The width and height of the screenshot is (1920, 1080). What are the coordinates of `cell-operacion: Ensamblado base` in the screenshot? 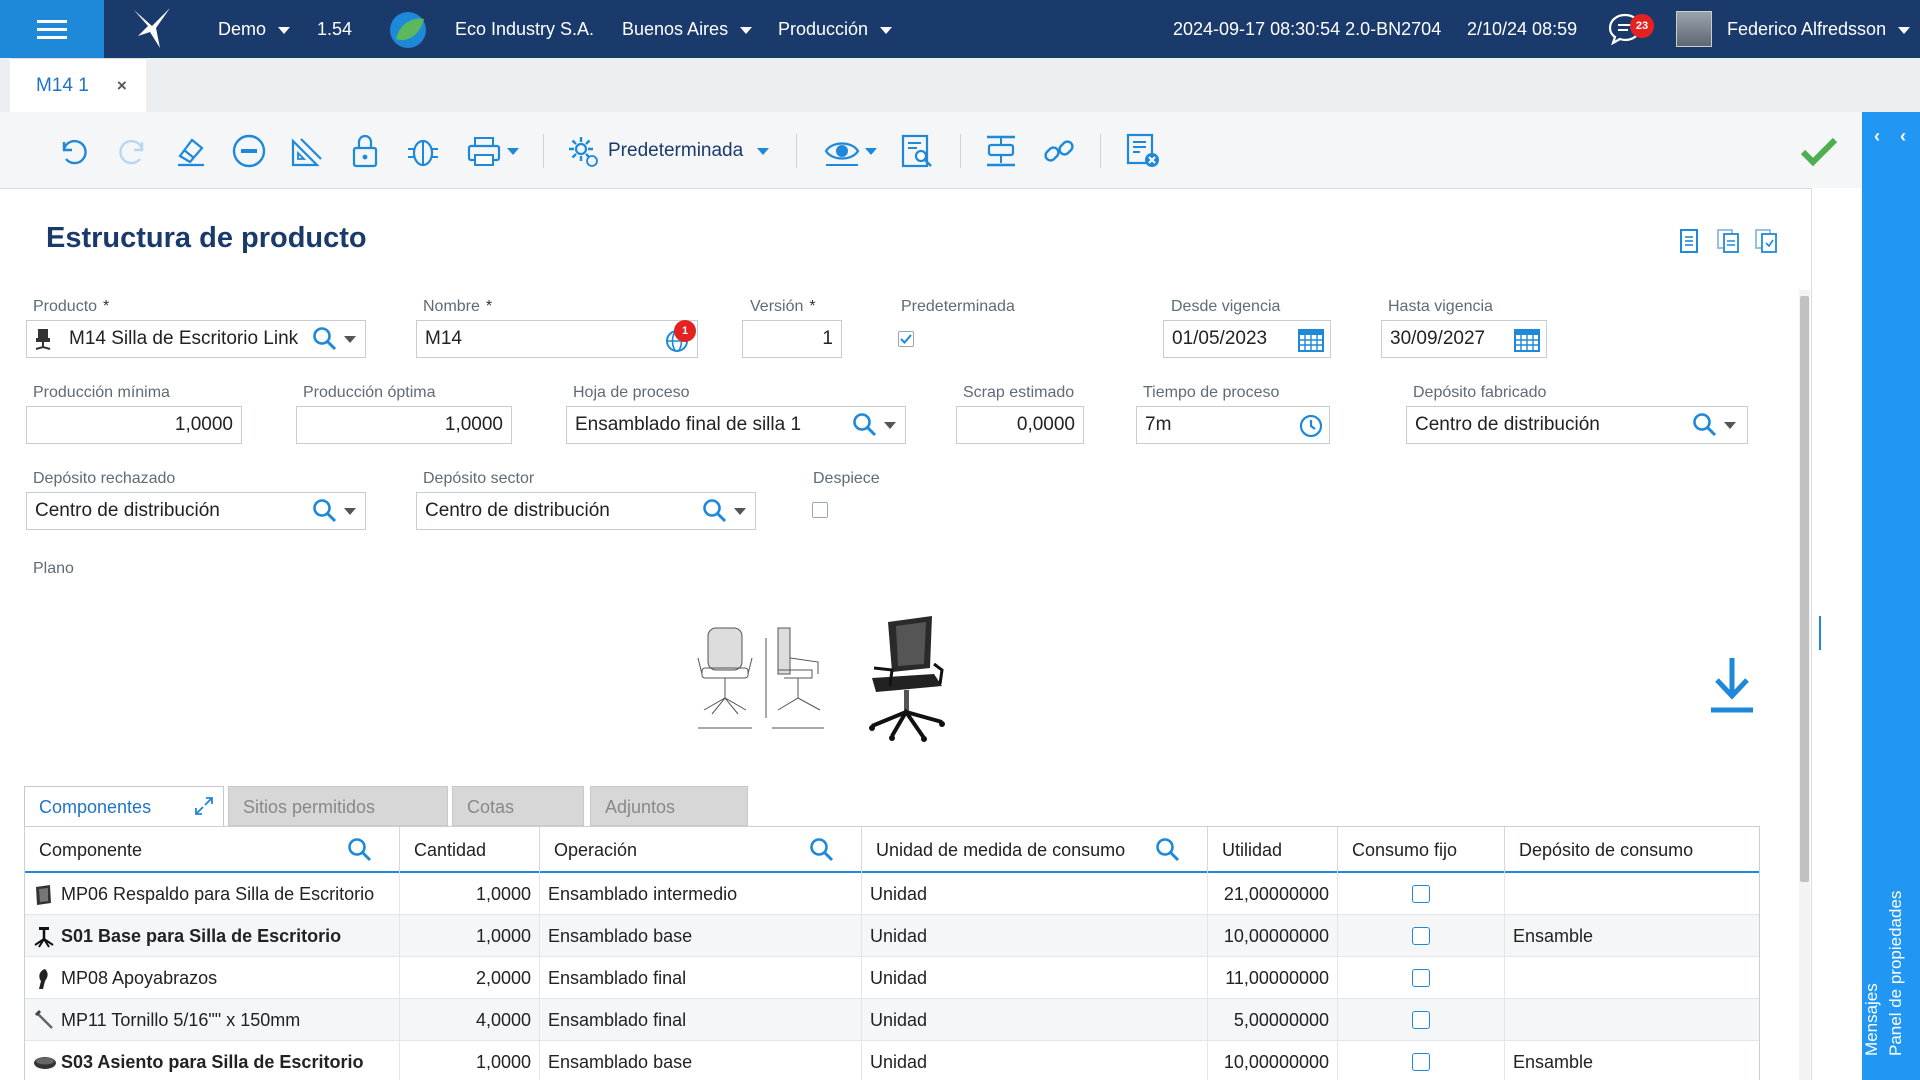 It's located at (701, 936).